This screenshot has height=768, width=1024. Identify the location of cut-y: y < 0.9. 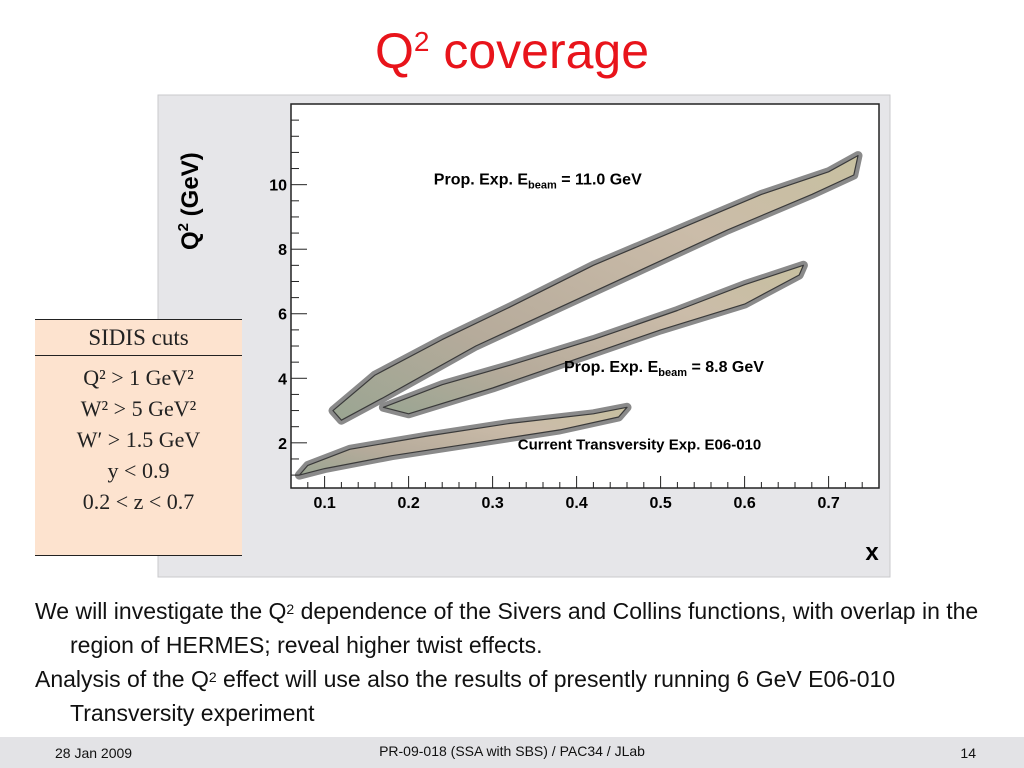
(138, 470).